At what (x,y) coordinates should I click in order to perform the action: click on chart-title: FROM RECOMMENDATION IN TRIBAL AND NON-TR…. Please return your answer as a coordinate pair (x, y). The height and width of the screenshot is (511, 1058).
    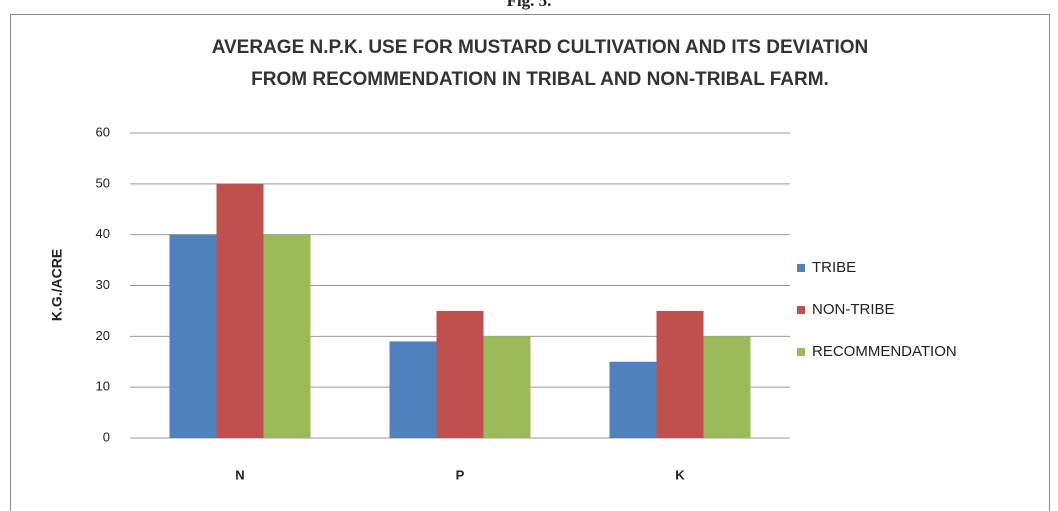
    Looking at the image, I should click on (540, 79).